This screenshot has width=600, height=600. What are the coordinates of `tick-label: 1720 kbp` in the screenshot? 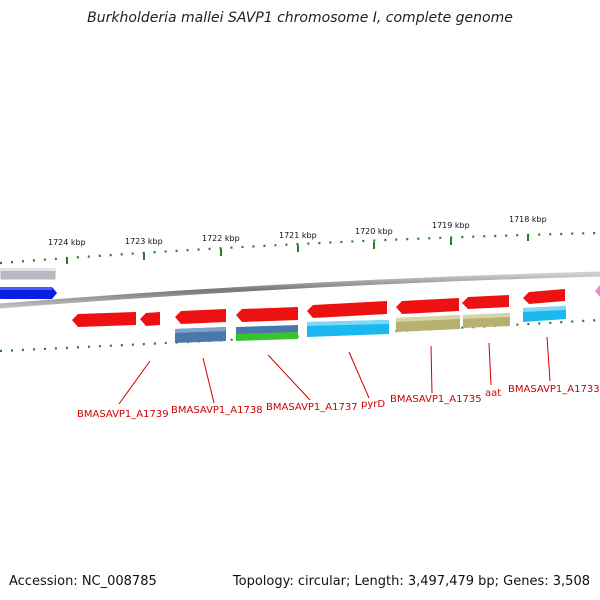 It's located at (374, 231).